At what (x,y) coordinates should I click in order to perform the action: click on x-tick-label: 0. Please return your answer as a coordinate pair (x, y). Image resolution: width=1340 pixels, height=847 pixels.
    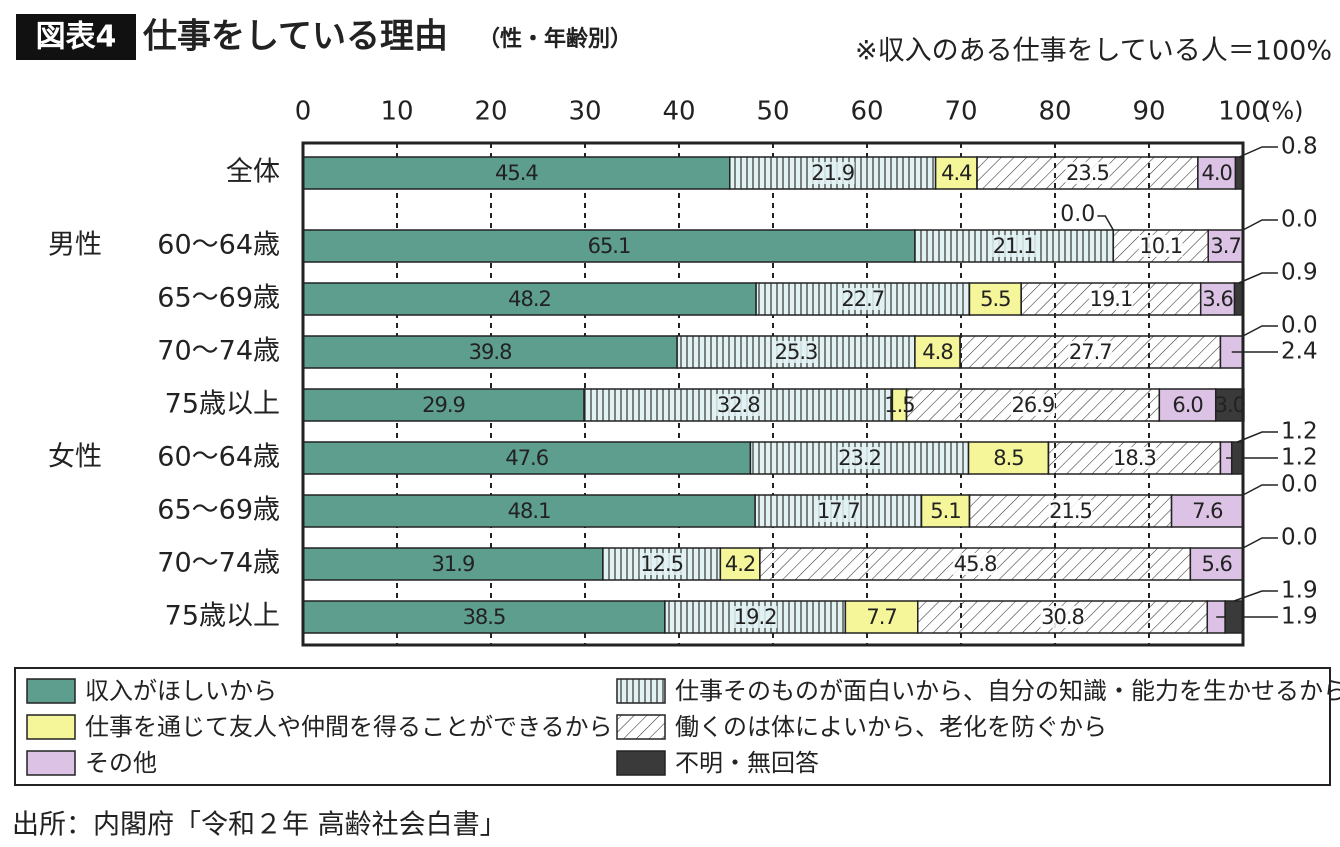
    Looking at the image, I should click on (303, 112).